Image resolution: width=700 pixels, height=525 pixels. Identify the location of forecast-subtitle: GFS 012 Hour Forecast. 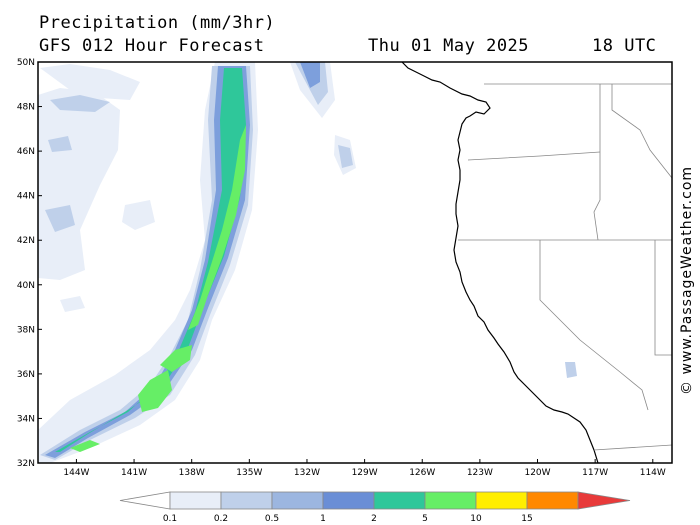
(152, 46).